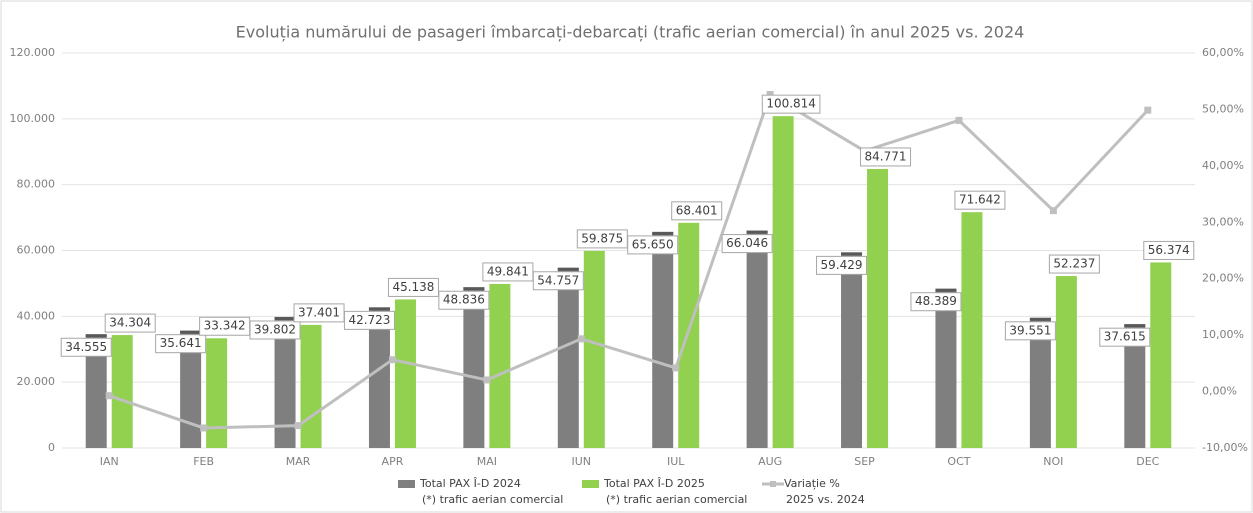 This screenshot has width=1253, height=513. What do you see at coordinates (653, 244) in the screenshot?
I see `data-label-text: 65.650` at bounding box center [653, 244].